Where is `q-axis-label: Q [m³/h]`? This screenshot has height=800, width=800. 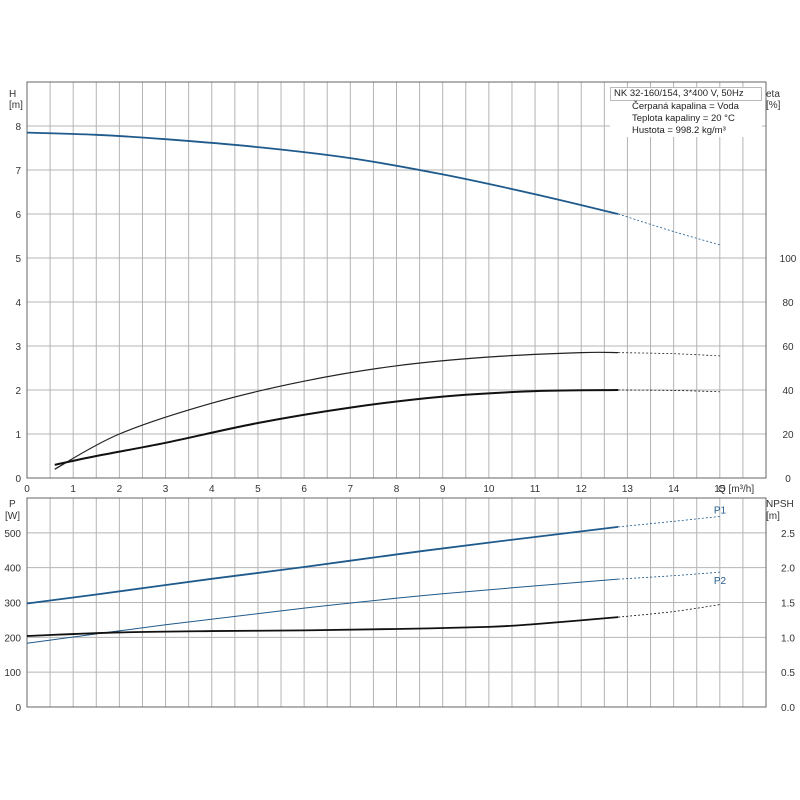
q-axis-label: Q [m³/h] is located at coordinates (736, 489).